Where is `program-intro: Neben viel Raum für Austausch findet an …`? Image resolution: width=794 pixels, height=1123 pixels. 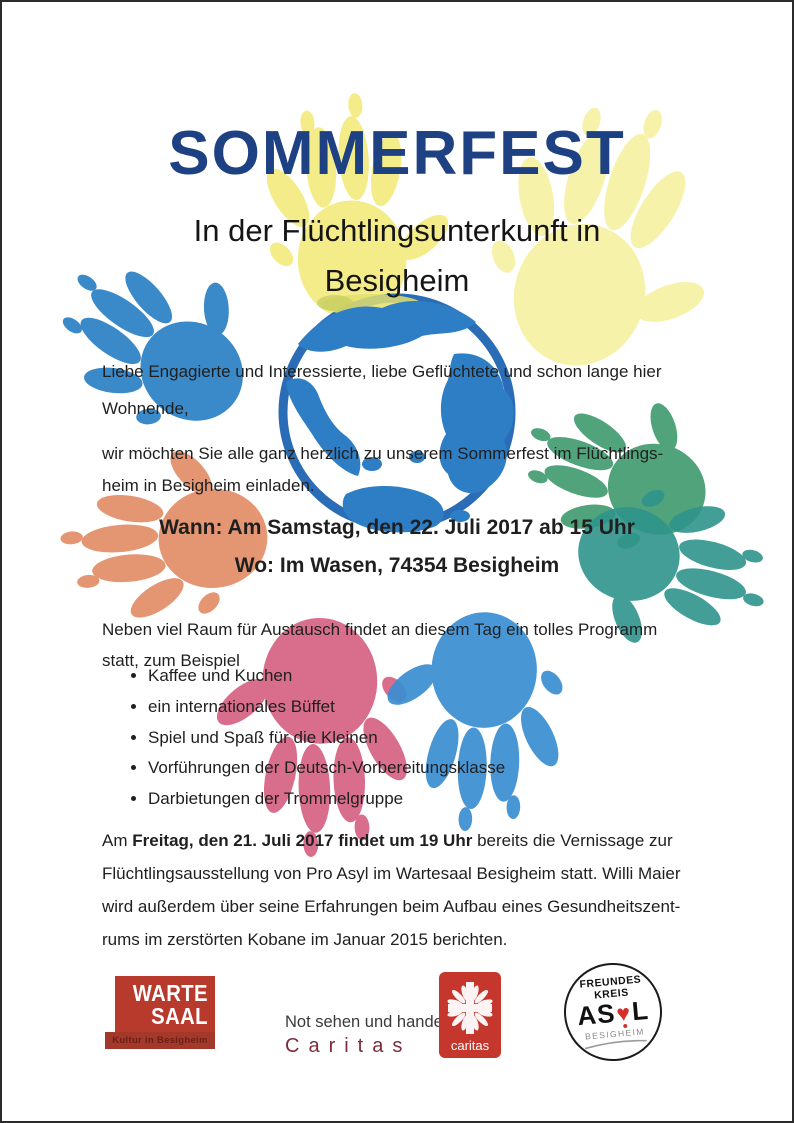 program-intro: Neben viel Raum für Austausch findet an … is located at coordinates (379, 646).